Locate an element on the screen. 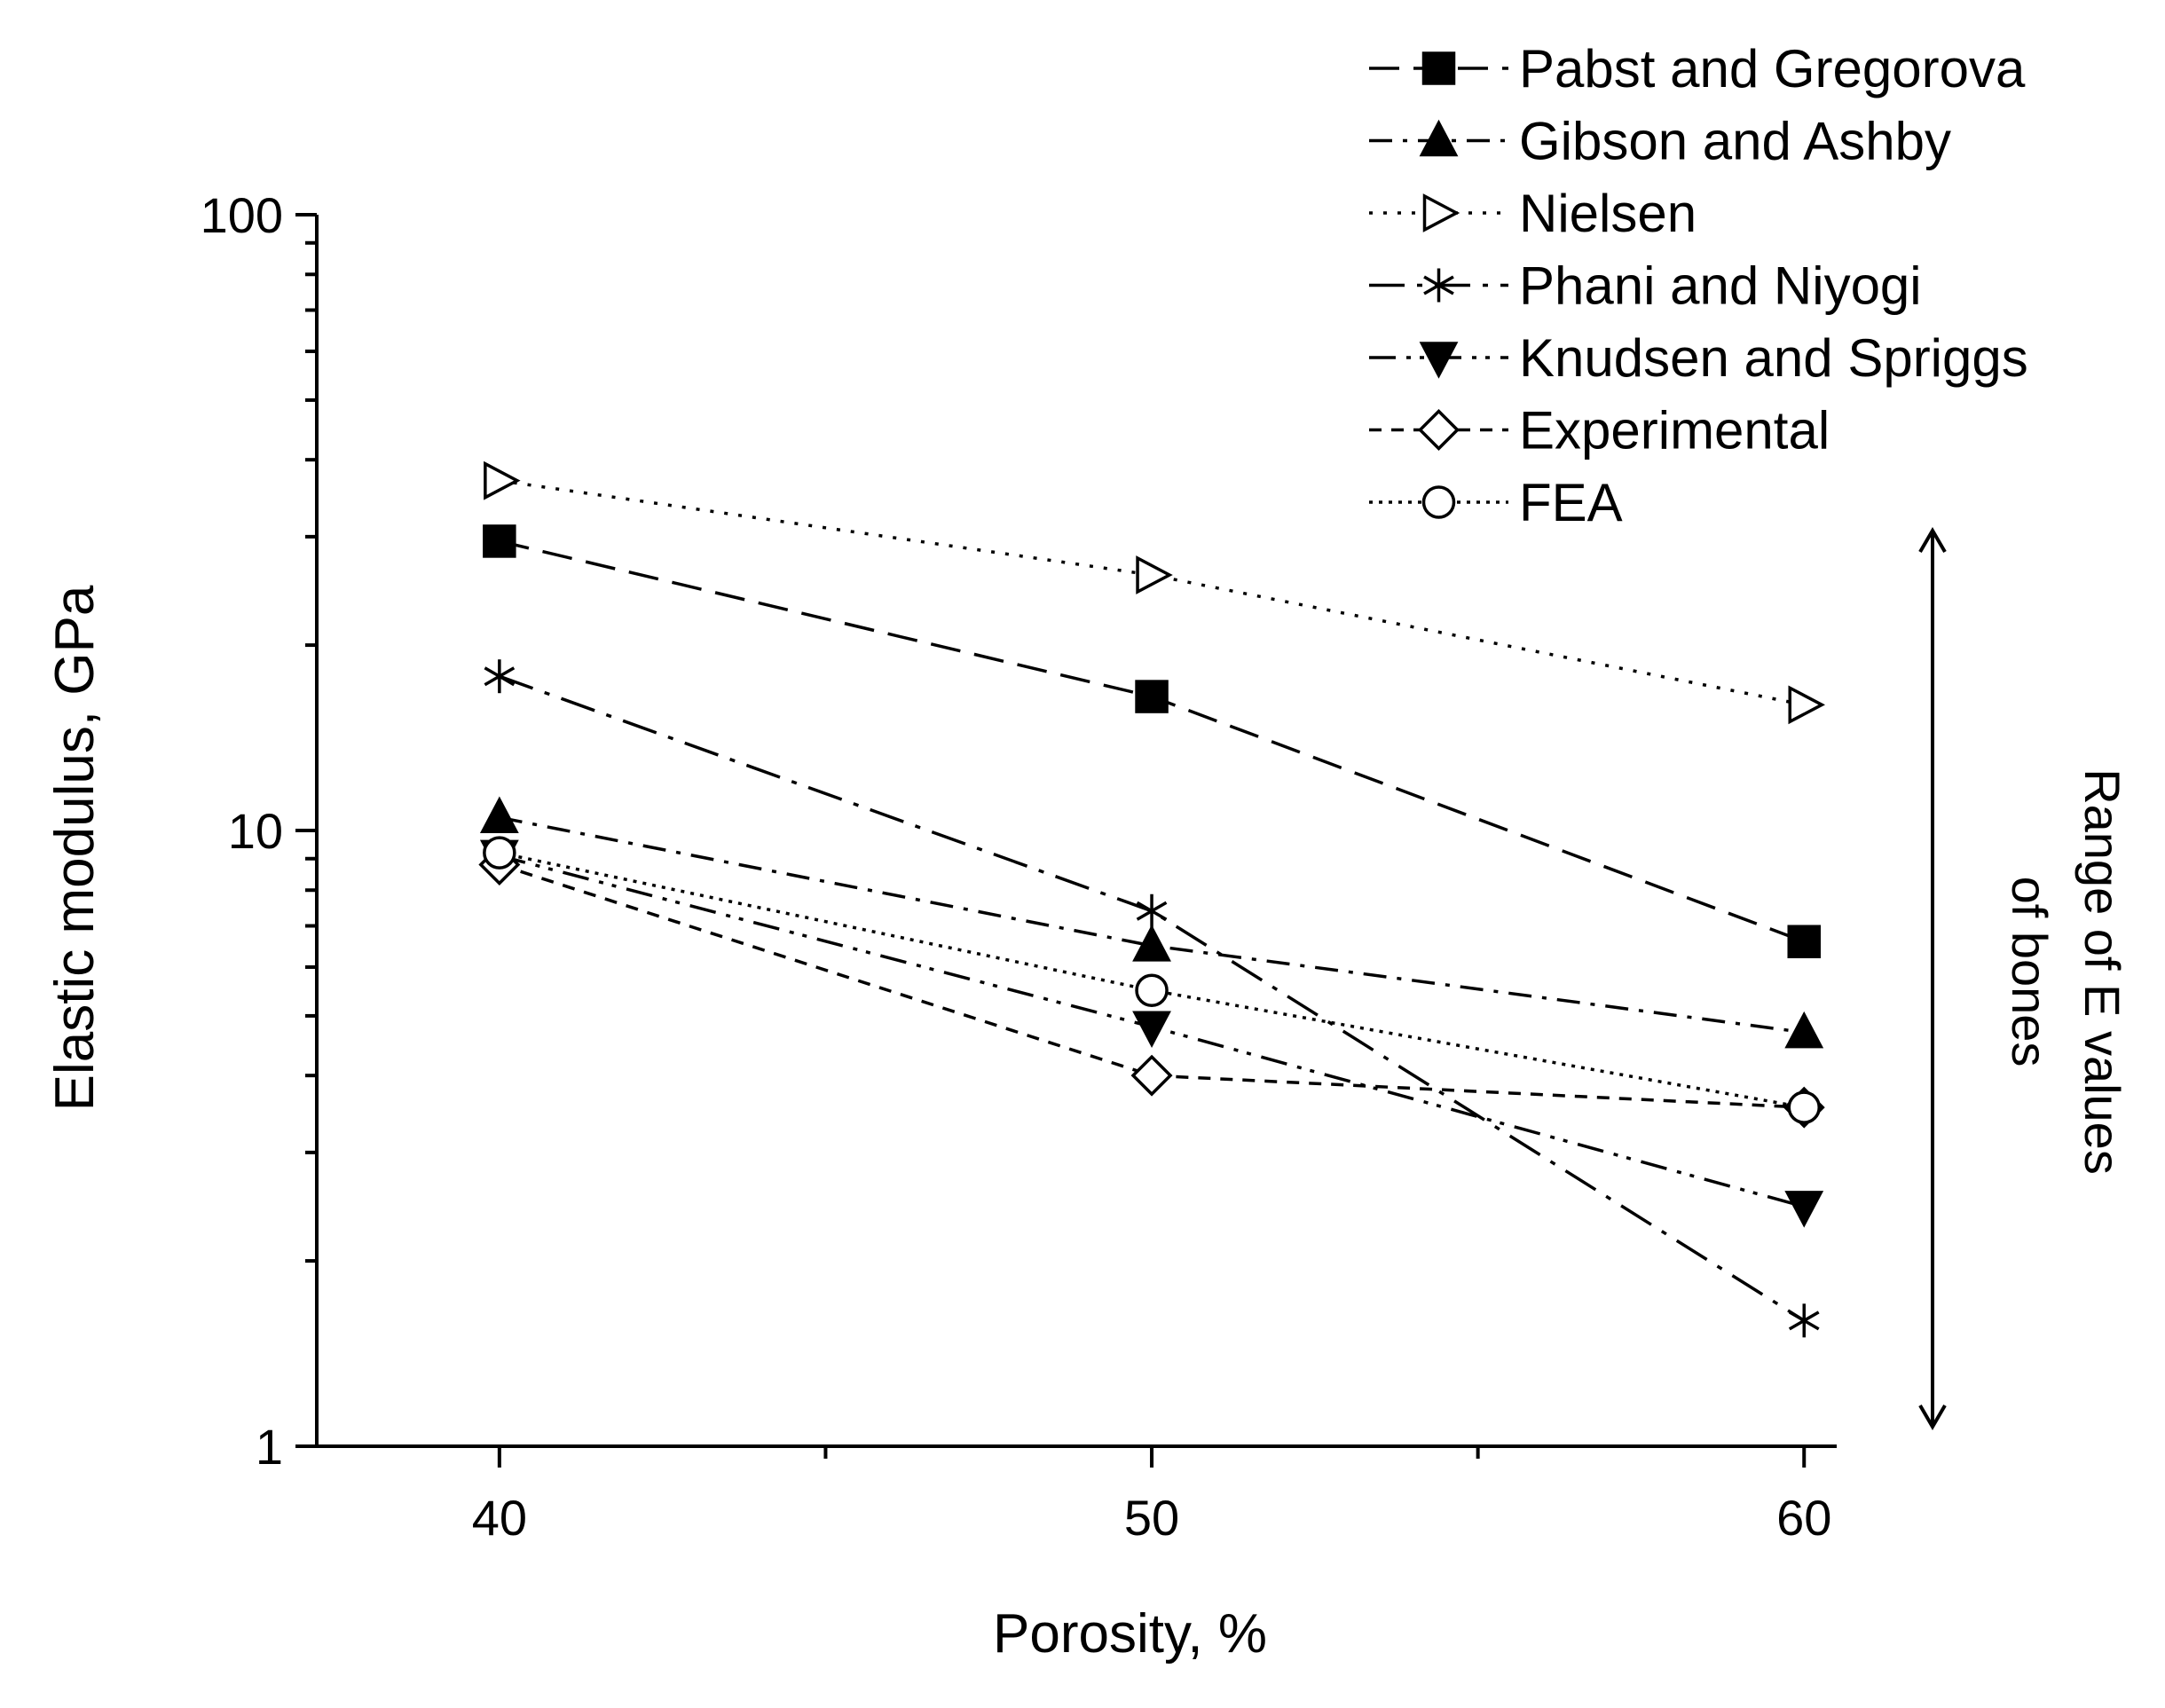  series-line-pabst-and-gregorova is located at coordinates (1152, 741).